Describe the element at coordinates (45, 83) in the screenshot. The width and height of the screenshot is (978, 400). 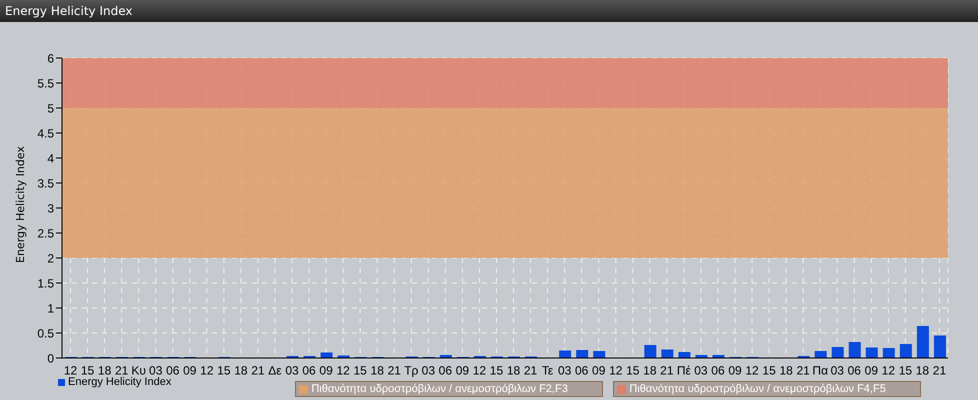
I see `y-tick-label: 5.5` at that location.